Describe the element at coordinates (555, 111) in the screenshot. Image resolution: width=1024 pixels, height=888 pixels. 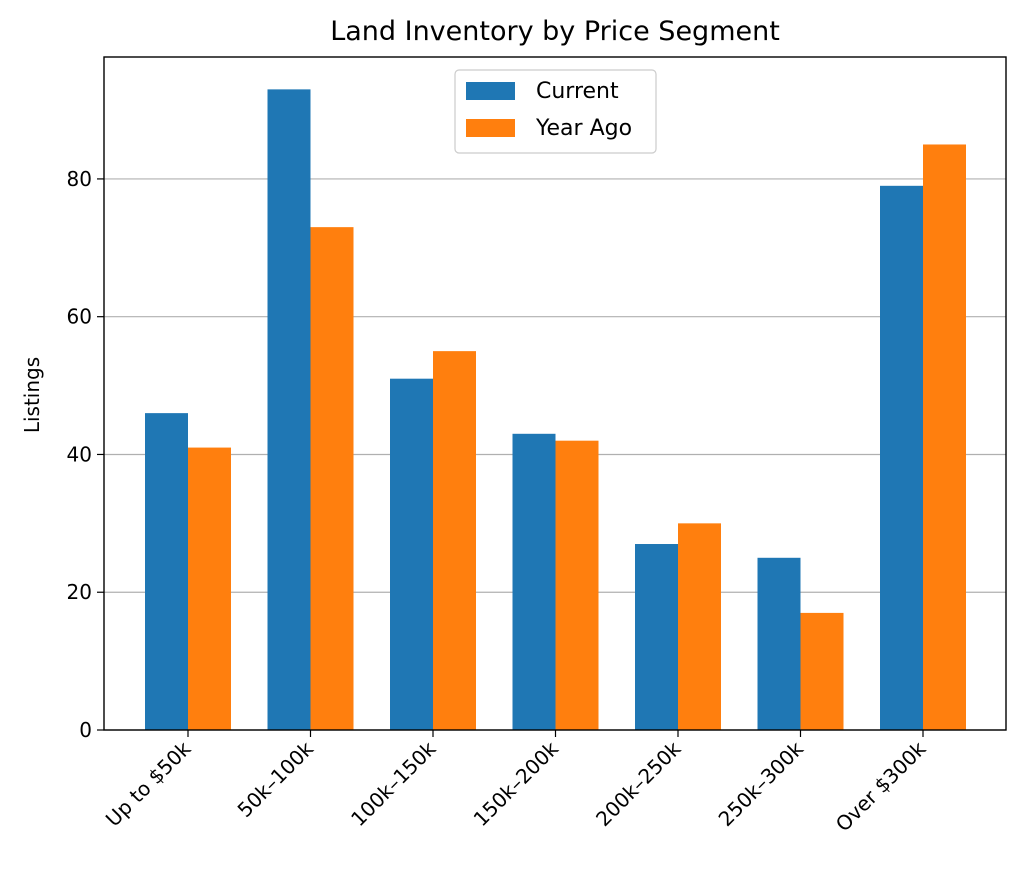
I see `legend: Current Year Ago` at that location.